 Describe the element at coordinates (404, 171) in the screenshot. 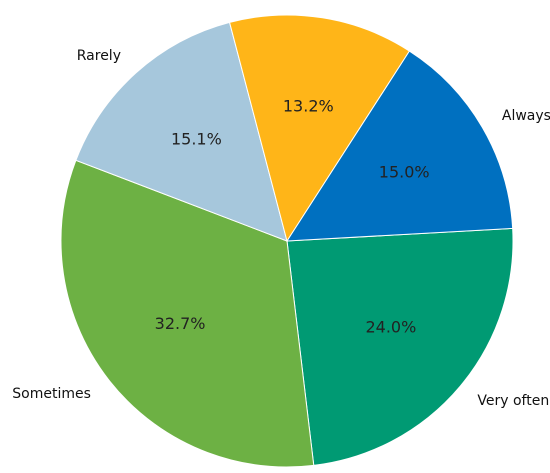

I see `pct-label-always: 15.0%` at that location.